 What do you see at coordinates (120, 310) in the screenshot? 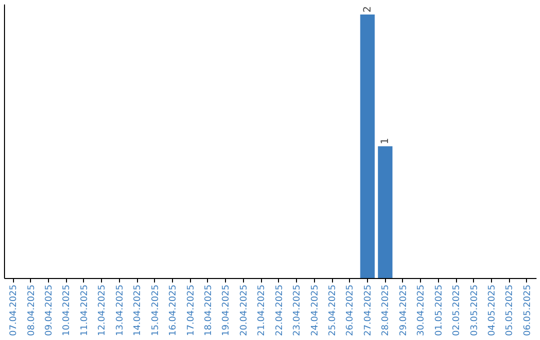
I see `x-tick-label: 13.04.2025` at bounding box center [120, 310].